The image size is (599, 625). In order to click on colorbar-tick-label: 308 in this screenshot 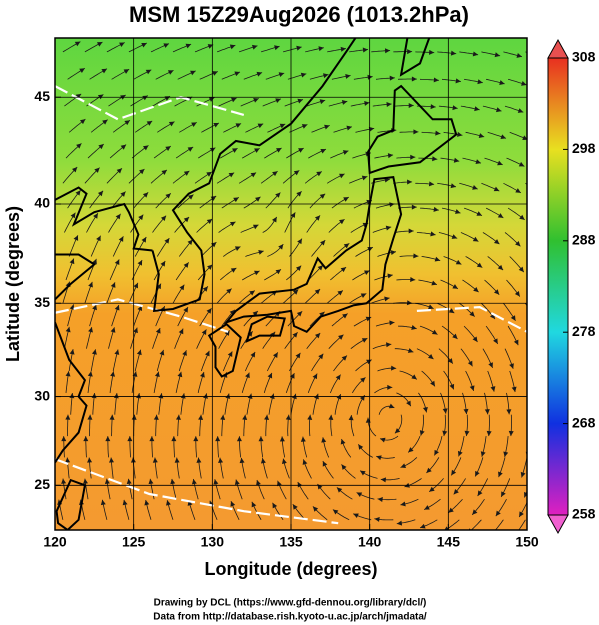, I will do `click(584, 57)`.